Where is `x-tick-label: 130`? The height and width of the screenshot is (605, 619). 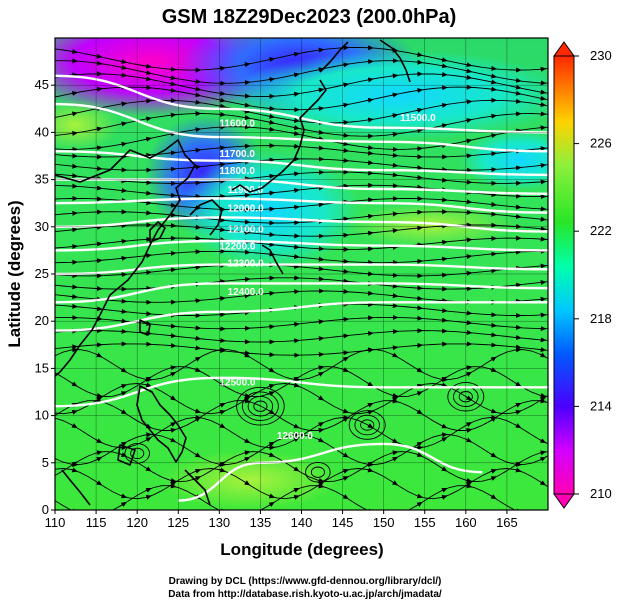
x-tick-label: 130 is located at coordinates (219, 522).